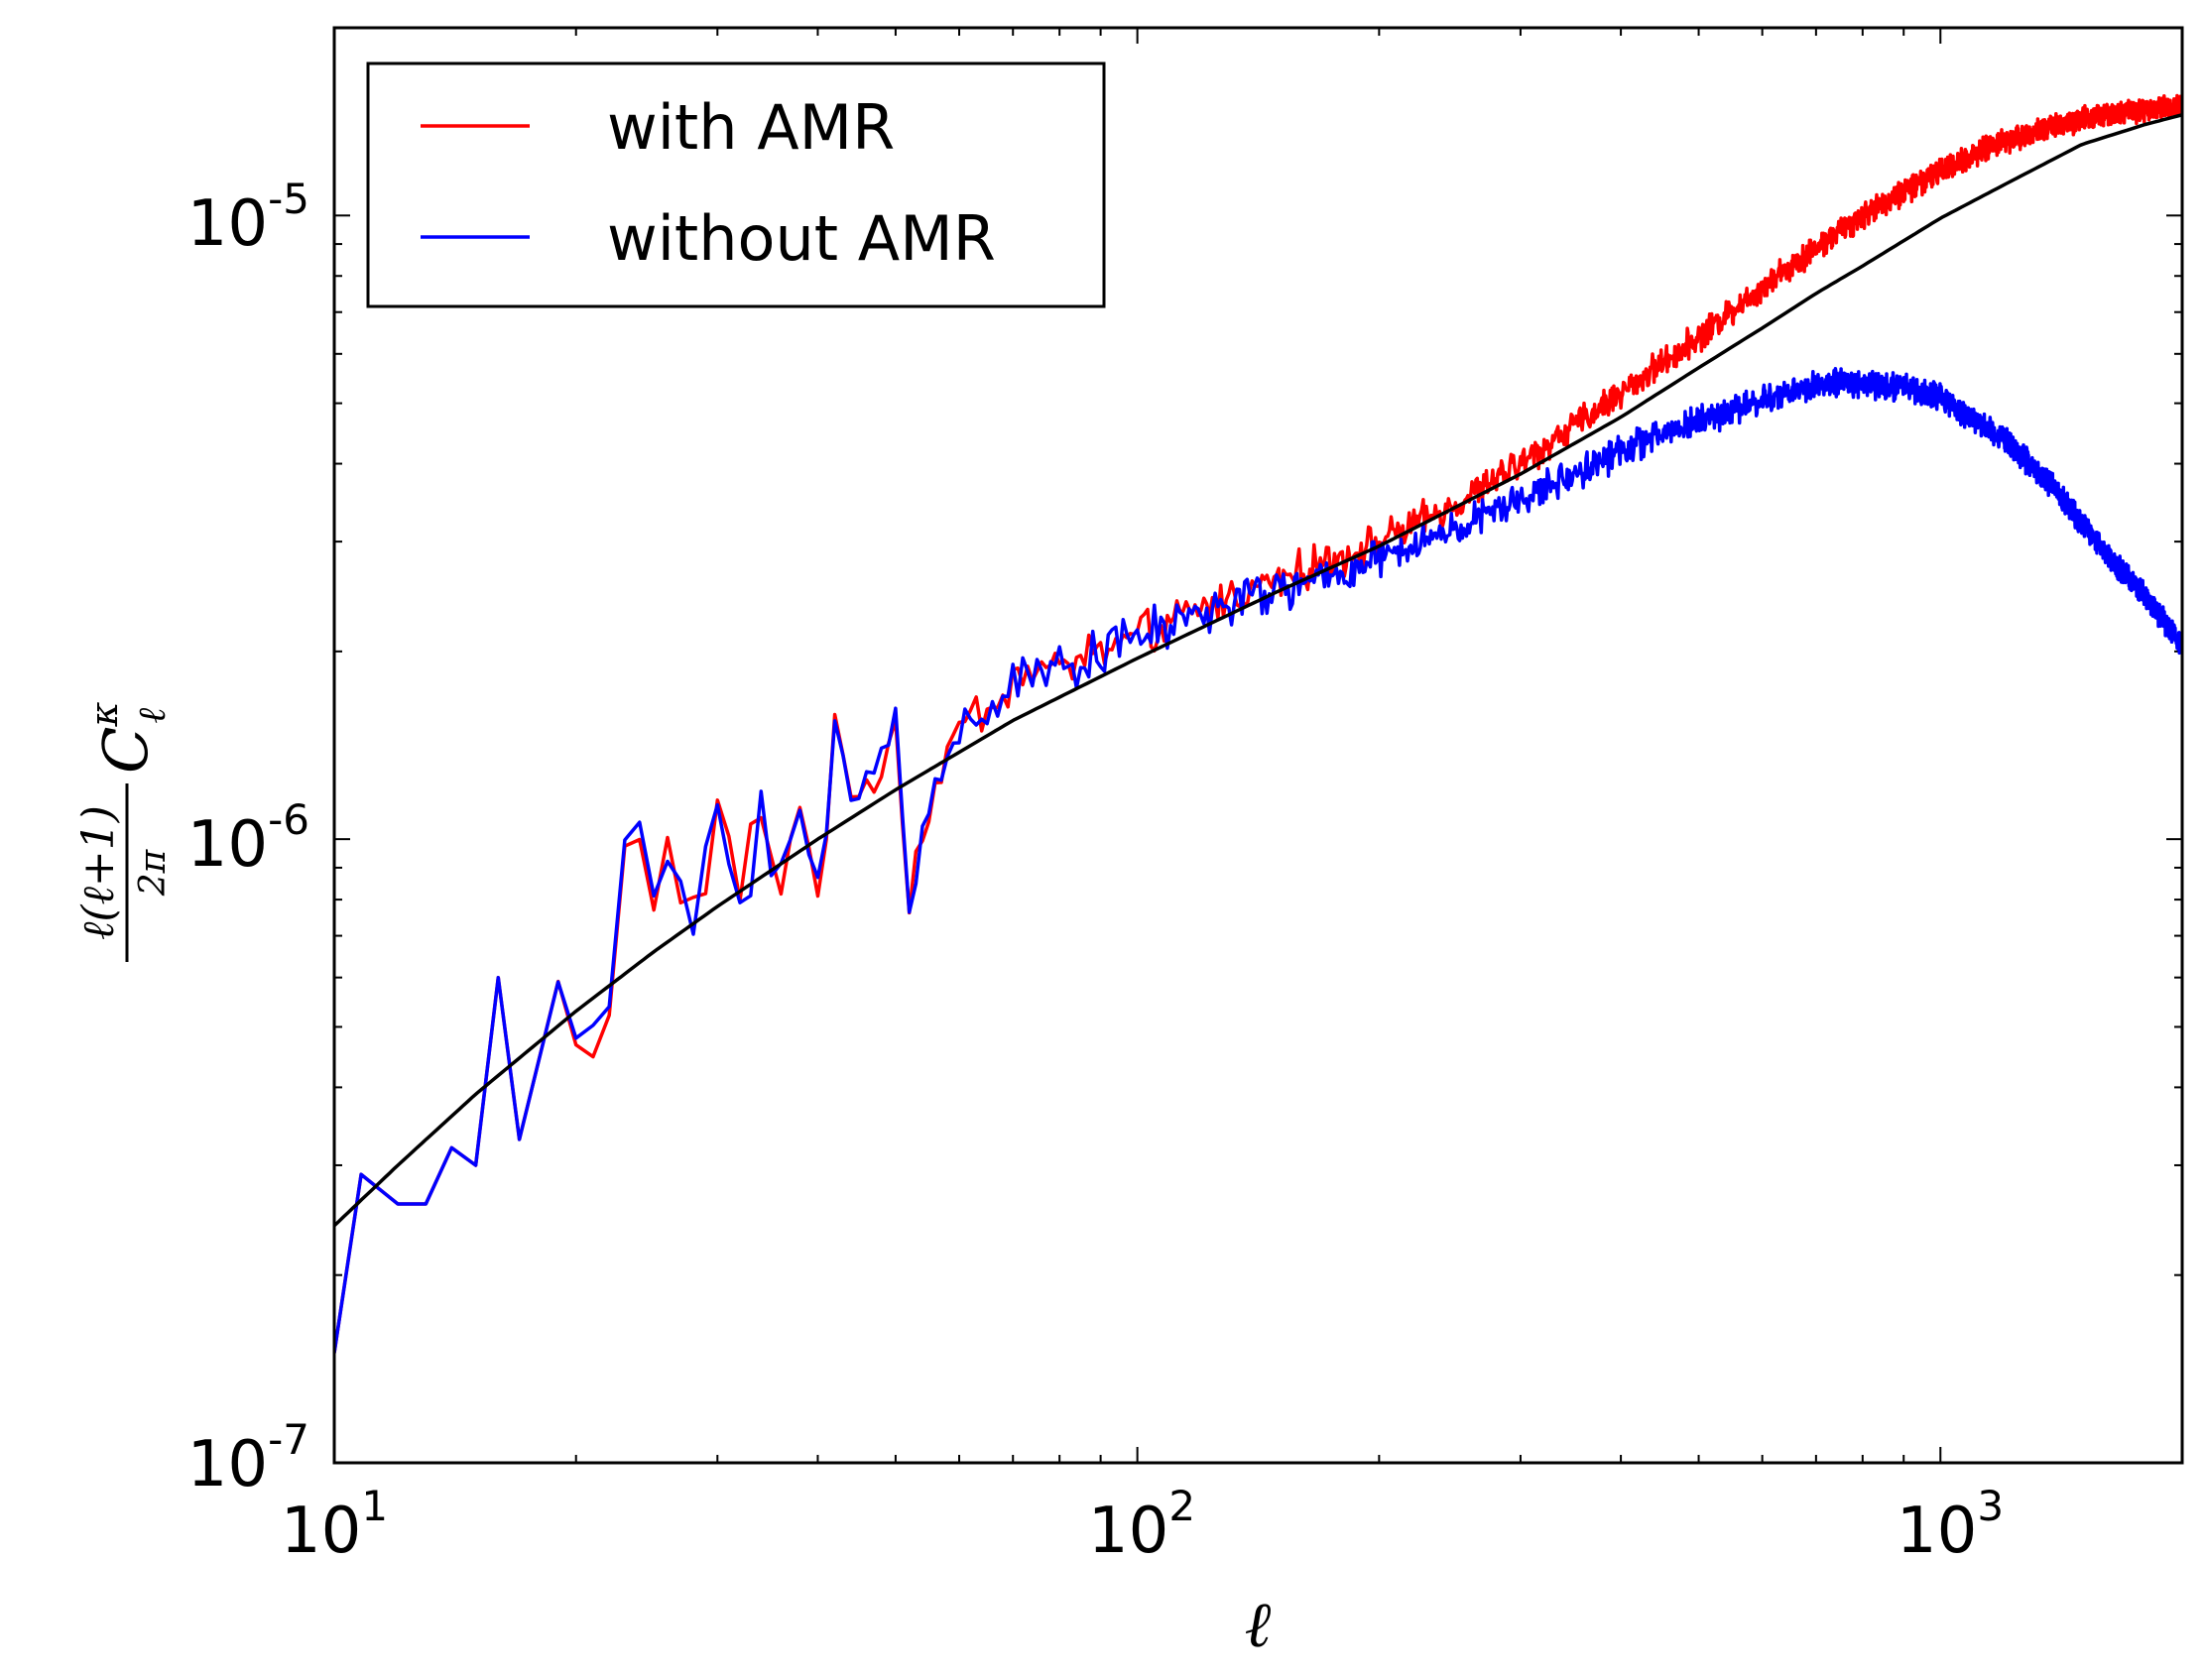 Image resolution: width=2205 pixels, height=1680 pixels. Describe the element at coordinates (248, 1458) in the screenshot. I see `y-tick-label-1e-7: 10⁻⁷` at that location.